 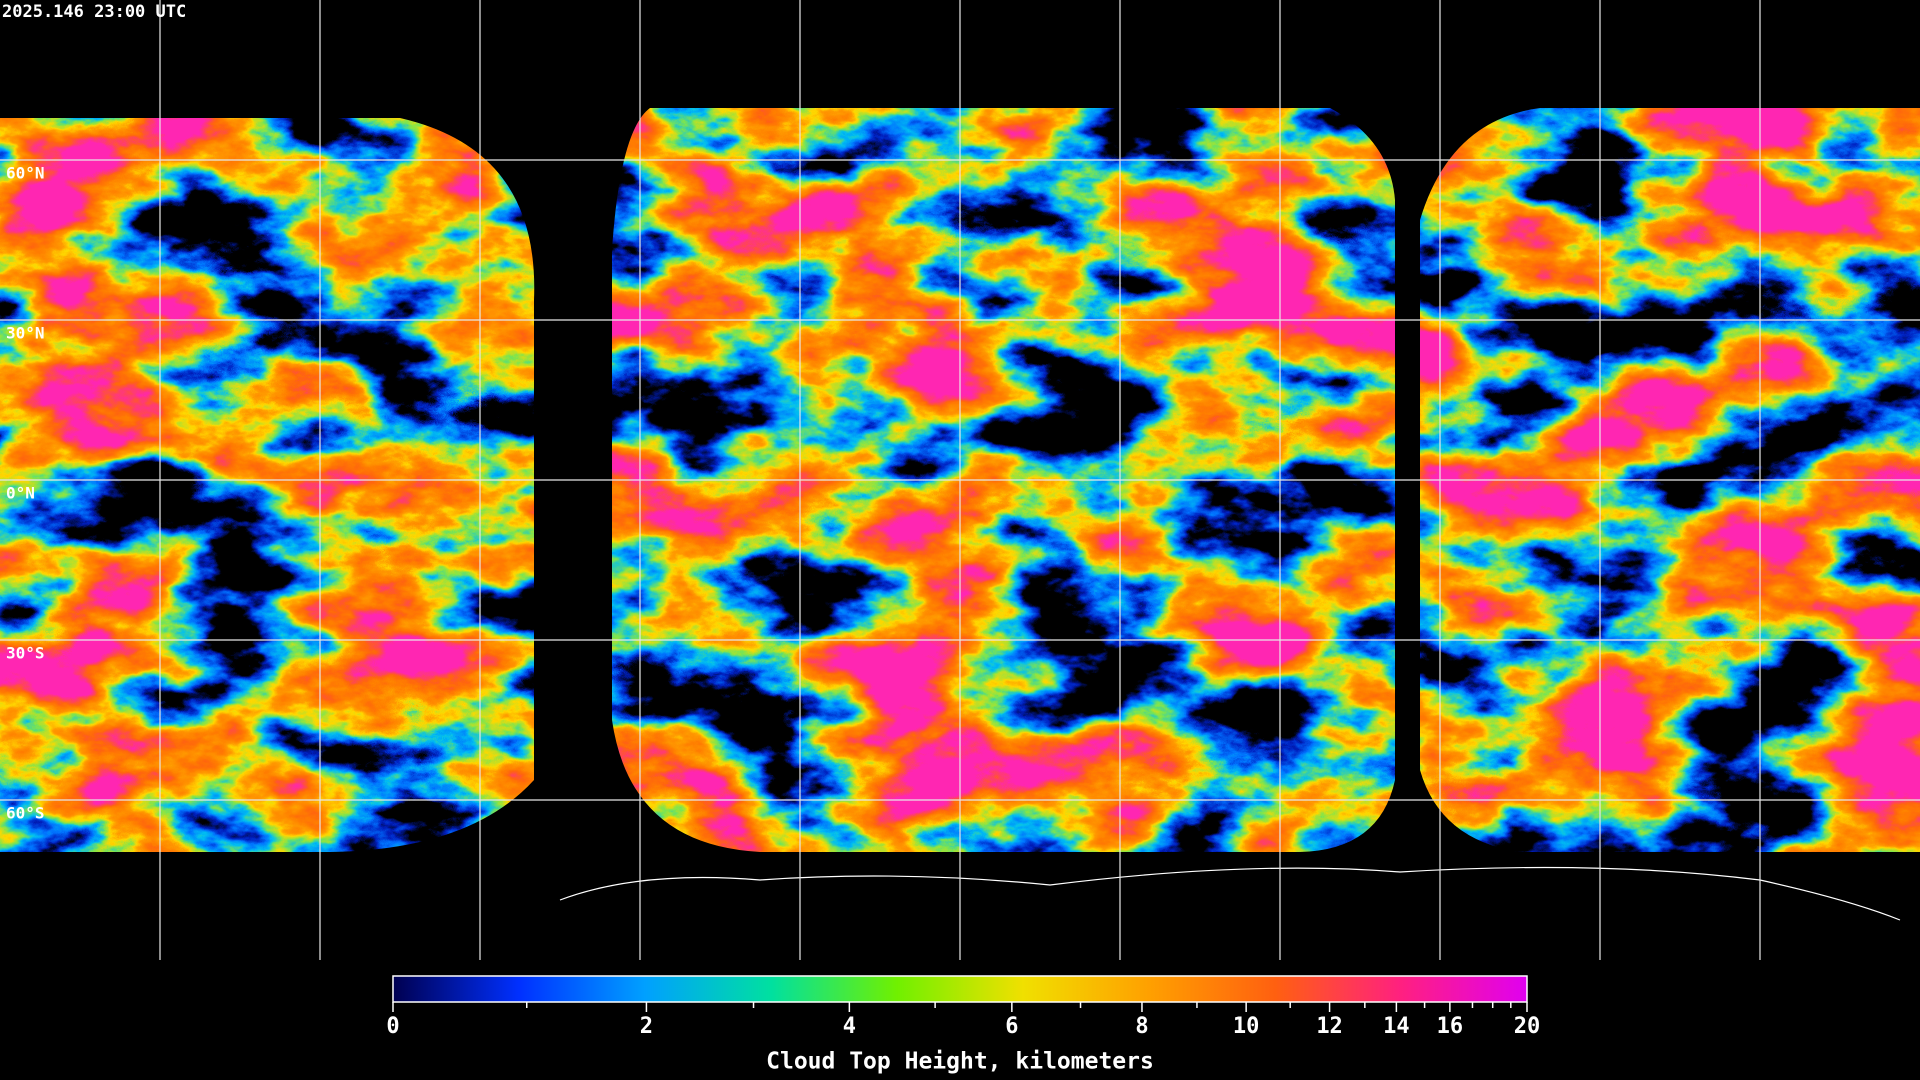 I want to click on latitude-label: 0°N, so click(x=20, y=493).